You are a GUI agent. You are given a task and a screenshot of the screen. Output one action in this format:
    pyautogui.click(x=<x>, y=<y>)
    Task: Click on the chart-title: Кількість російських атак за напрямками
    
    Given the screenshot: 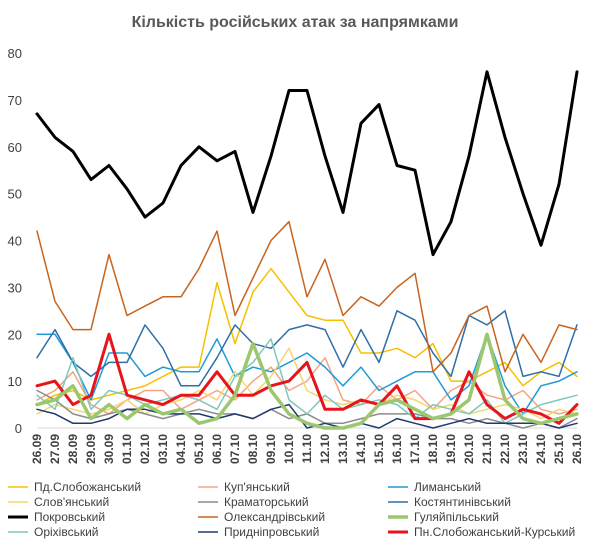 What is the action you would take?
    pyautogui.click(x=295, y=22)
    